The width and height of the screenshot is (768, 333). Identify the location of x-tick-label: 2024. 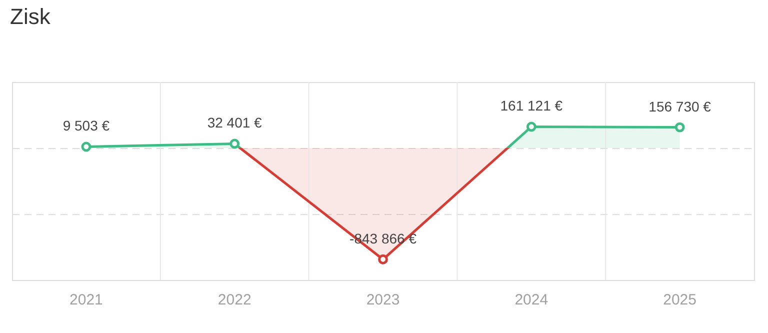
(531, 300).